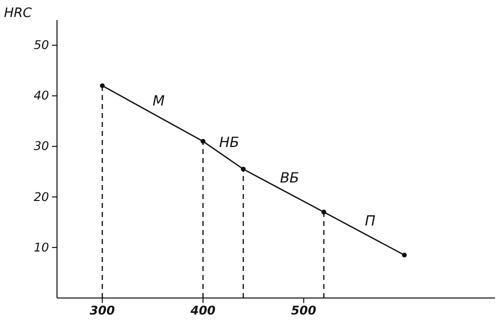 The image size is (500, 323). Describe the element at coordinates (290, 178) in the screenshot. I see `annotation: ВБ` at that location.